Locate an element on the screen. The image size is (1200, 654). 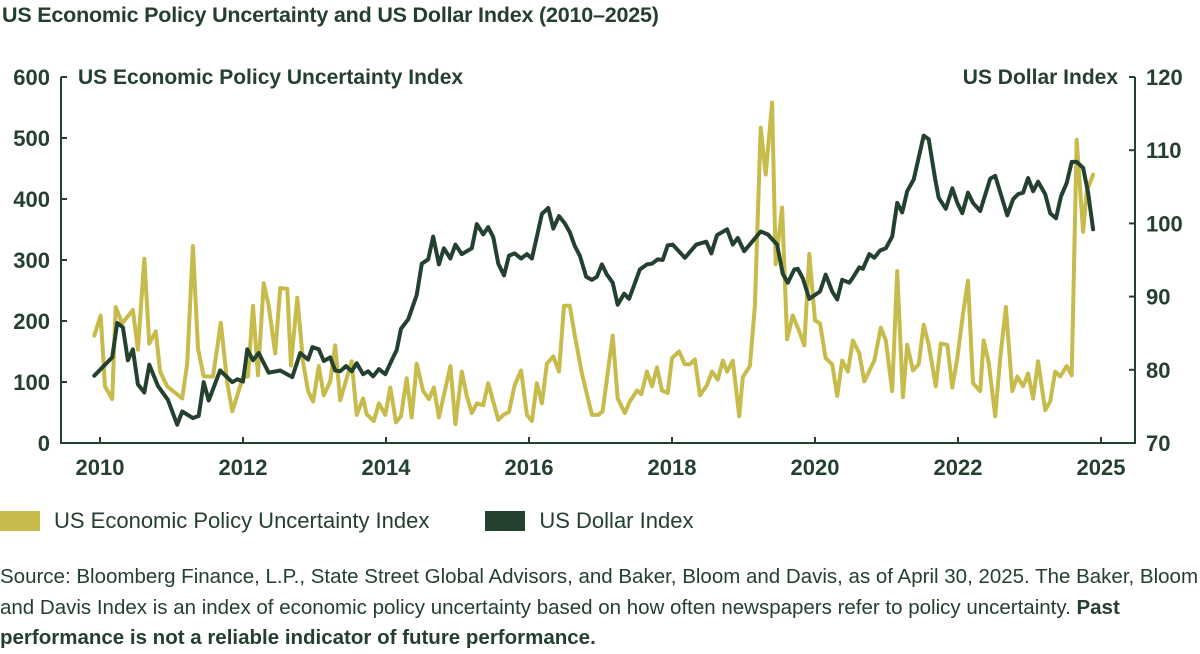
x-tick-label: 2016 is located at coordinates (529, 467).